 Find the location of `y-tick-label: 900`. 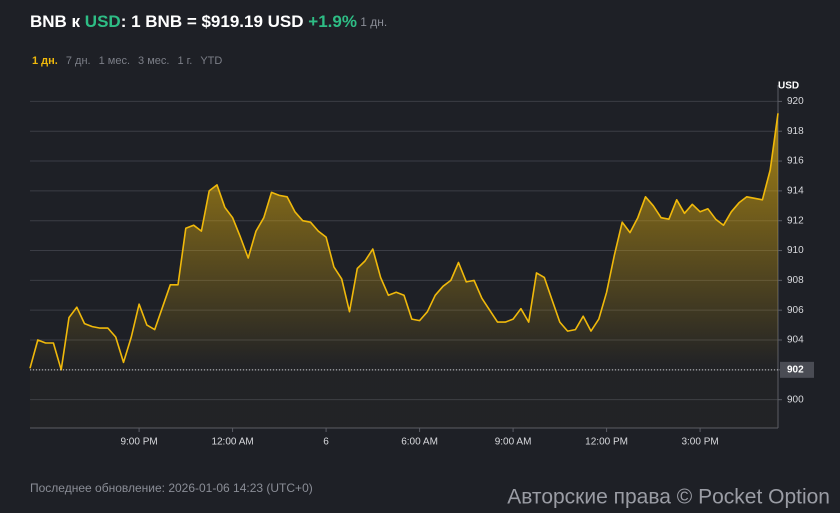

y-tick-label: 900 is located at coordinates (795, 399).